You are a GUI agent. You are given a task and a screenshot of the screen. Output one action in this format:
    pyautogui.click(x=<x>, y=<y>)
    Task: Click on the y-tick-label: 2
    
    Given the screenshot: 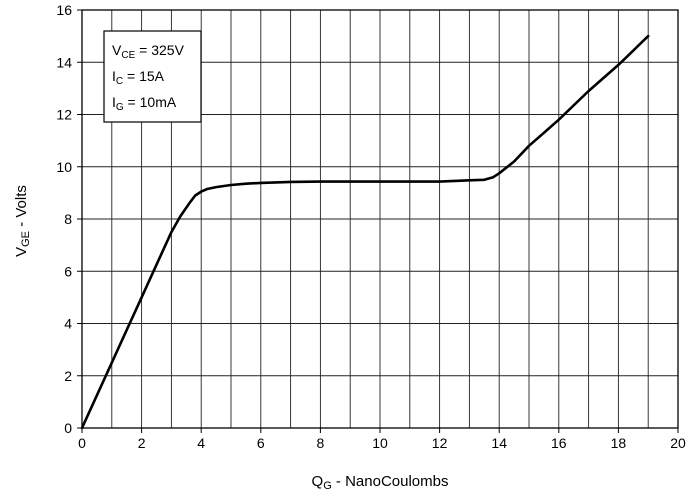 What is the action you would take?
    pyautogui.click(x=68, y=376)
    